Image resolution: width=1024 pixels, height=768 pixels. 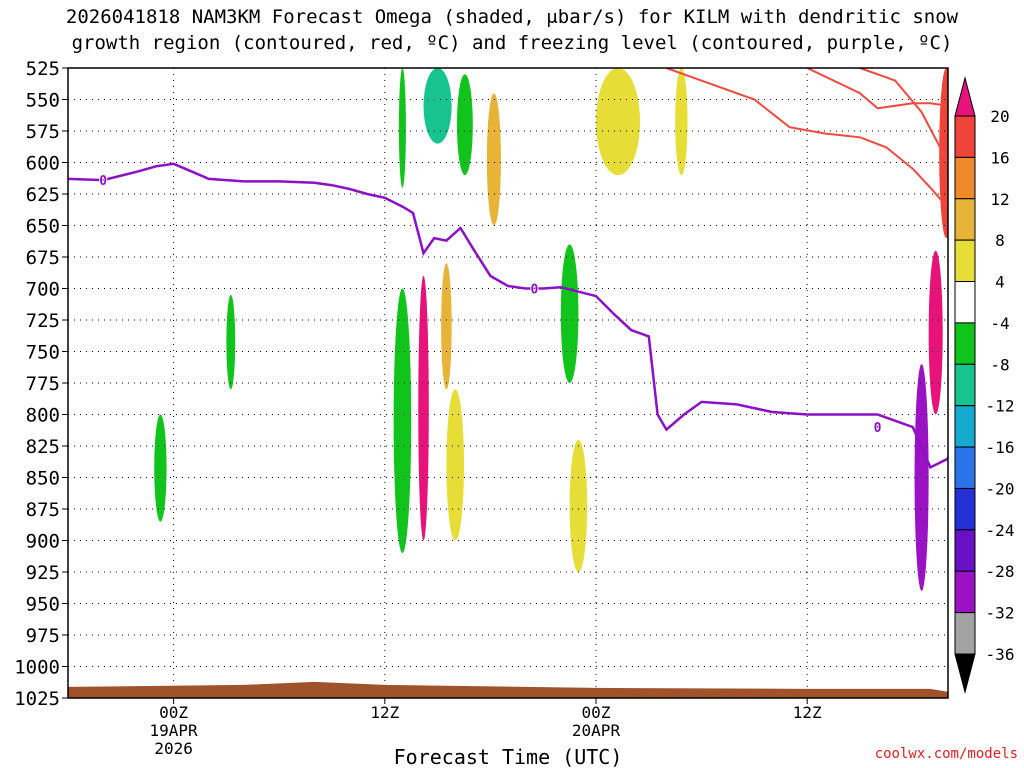 I want to click on y-tick-label: 950, so click(x=43, y=605).